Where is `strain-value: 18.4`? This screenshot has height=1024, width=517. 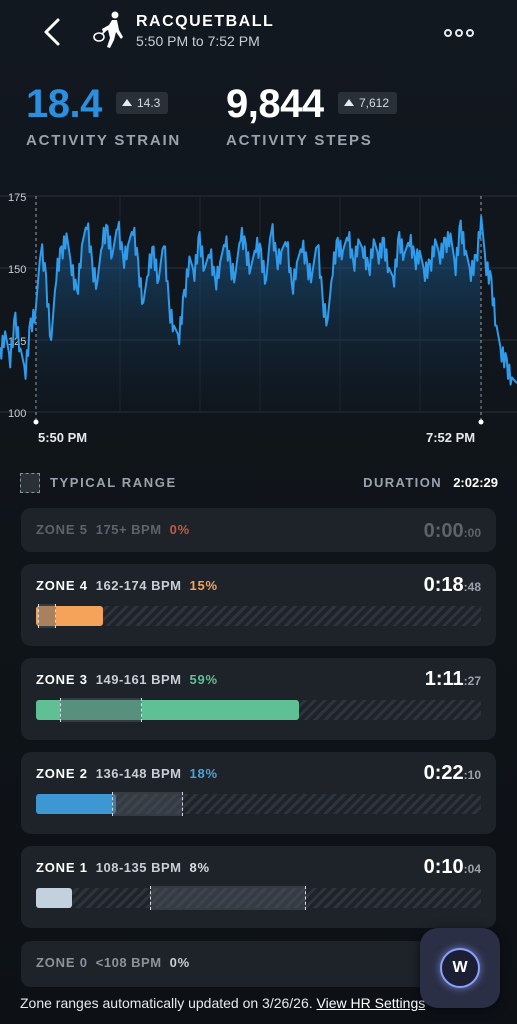 strain-value: 18.4 is located at coordinates (64, 104).